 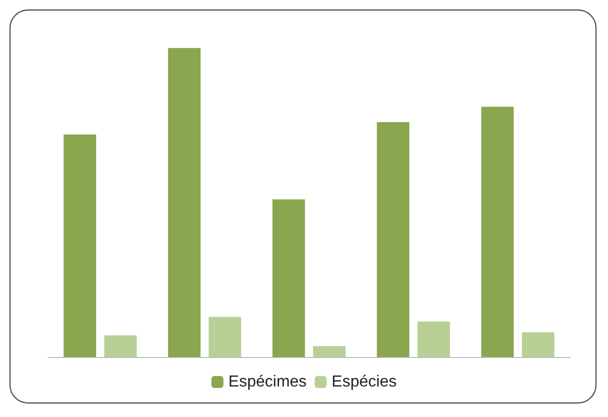 What do you see at coordinates (267, 382) in the screenshot?
I see `legend-label: Espécimes` at bounding box center [267, 382].